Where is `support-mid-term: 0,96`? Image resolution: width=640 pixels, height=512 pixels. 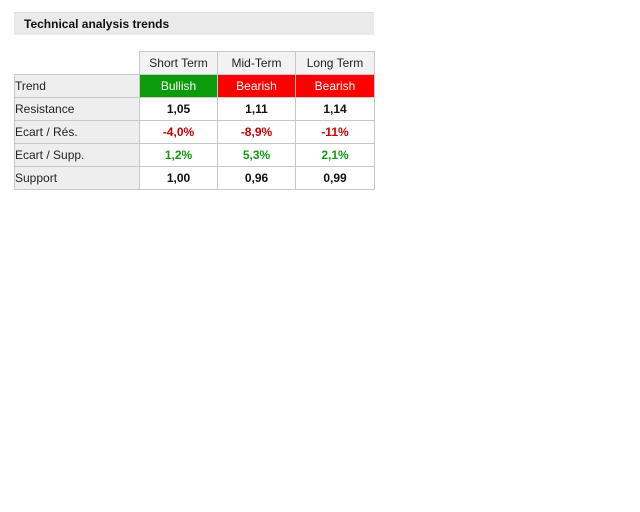
support-mid-term: 0,96 is located at coordinates (256, 178).